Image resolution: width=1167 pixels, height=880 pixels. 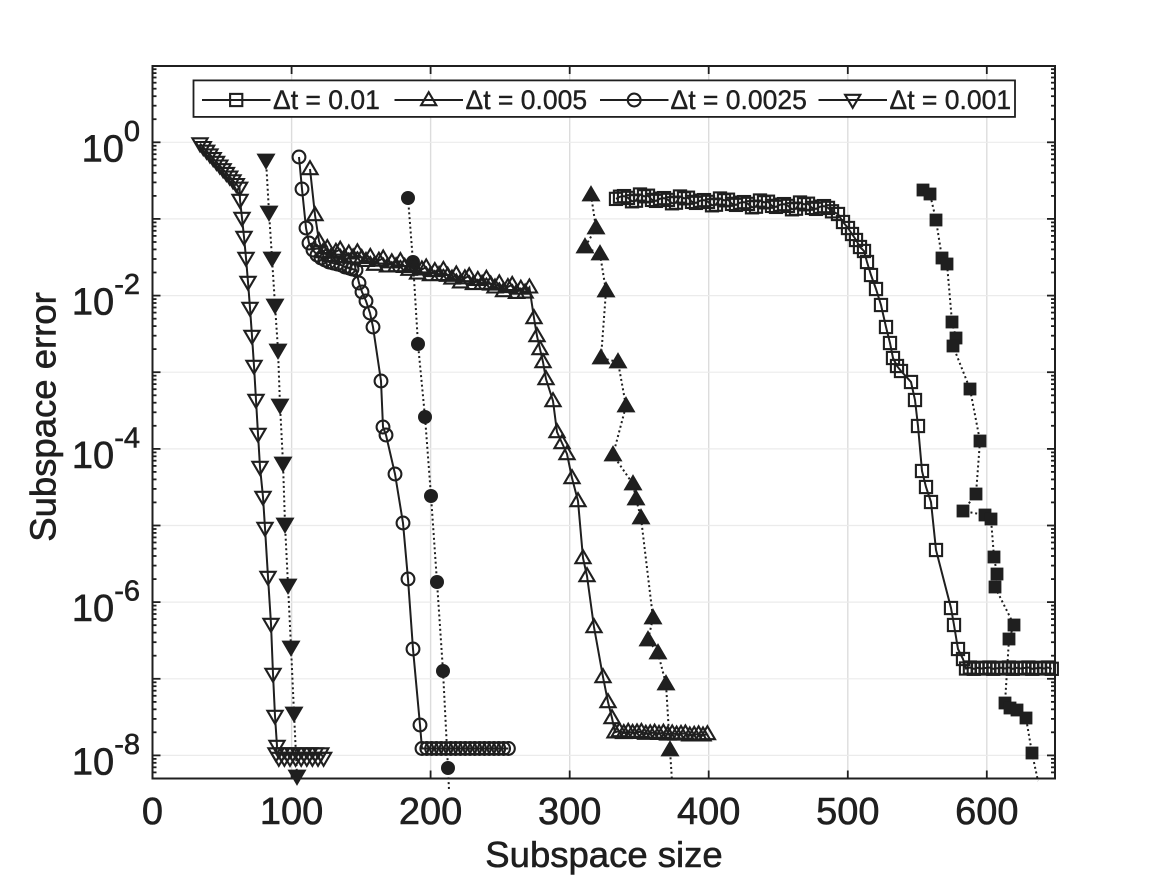 I want to click on svg-text: 600, so click(x=986, y=812).